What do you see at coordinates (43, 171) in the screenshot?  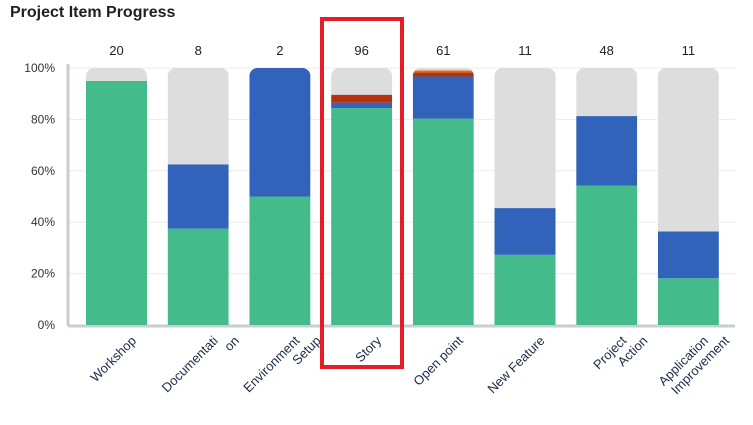 I see `y-tick-label: 60%` at bounding box center [43, 171].